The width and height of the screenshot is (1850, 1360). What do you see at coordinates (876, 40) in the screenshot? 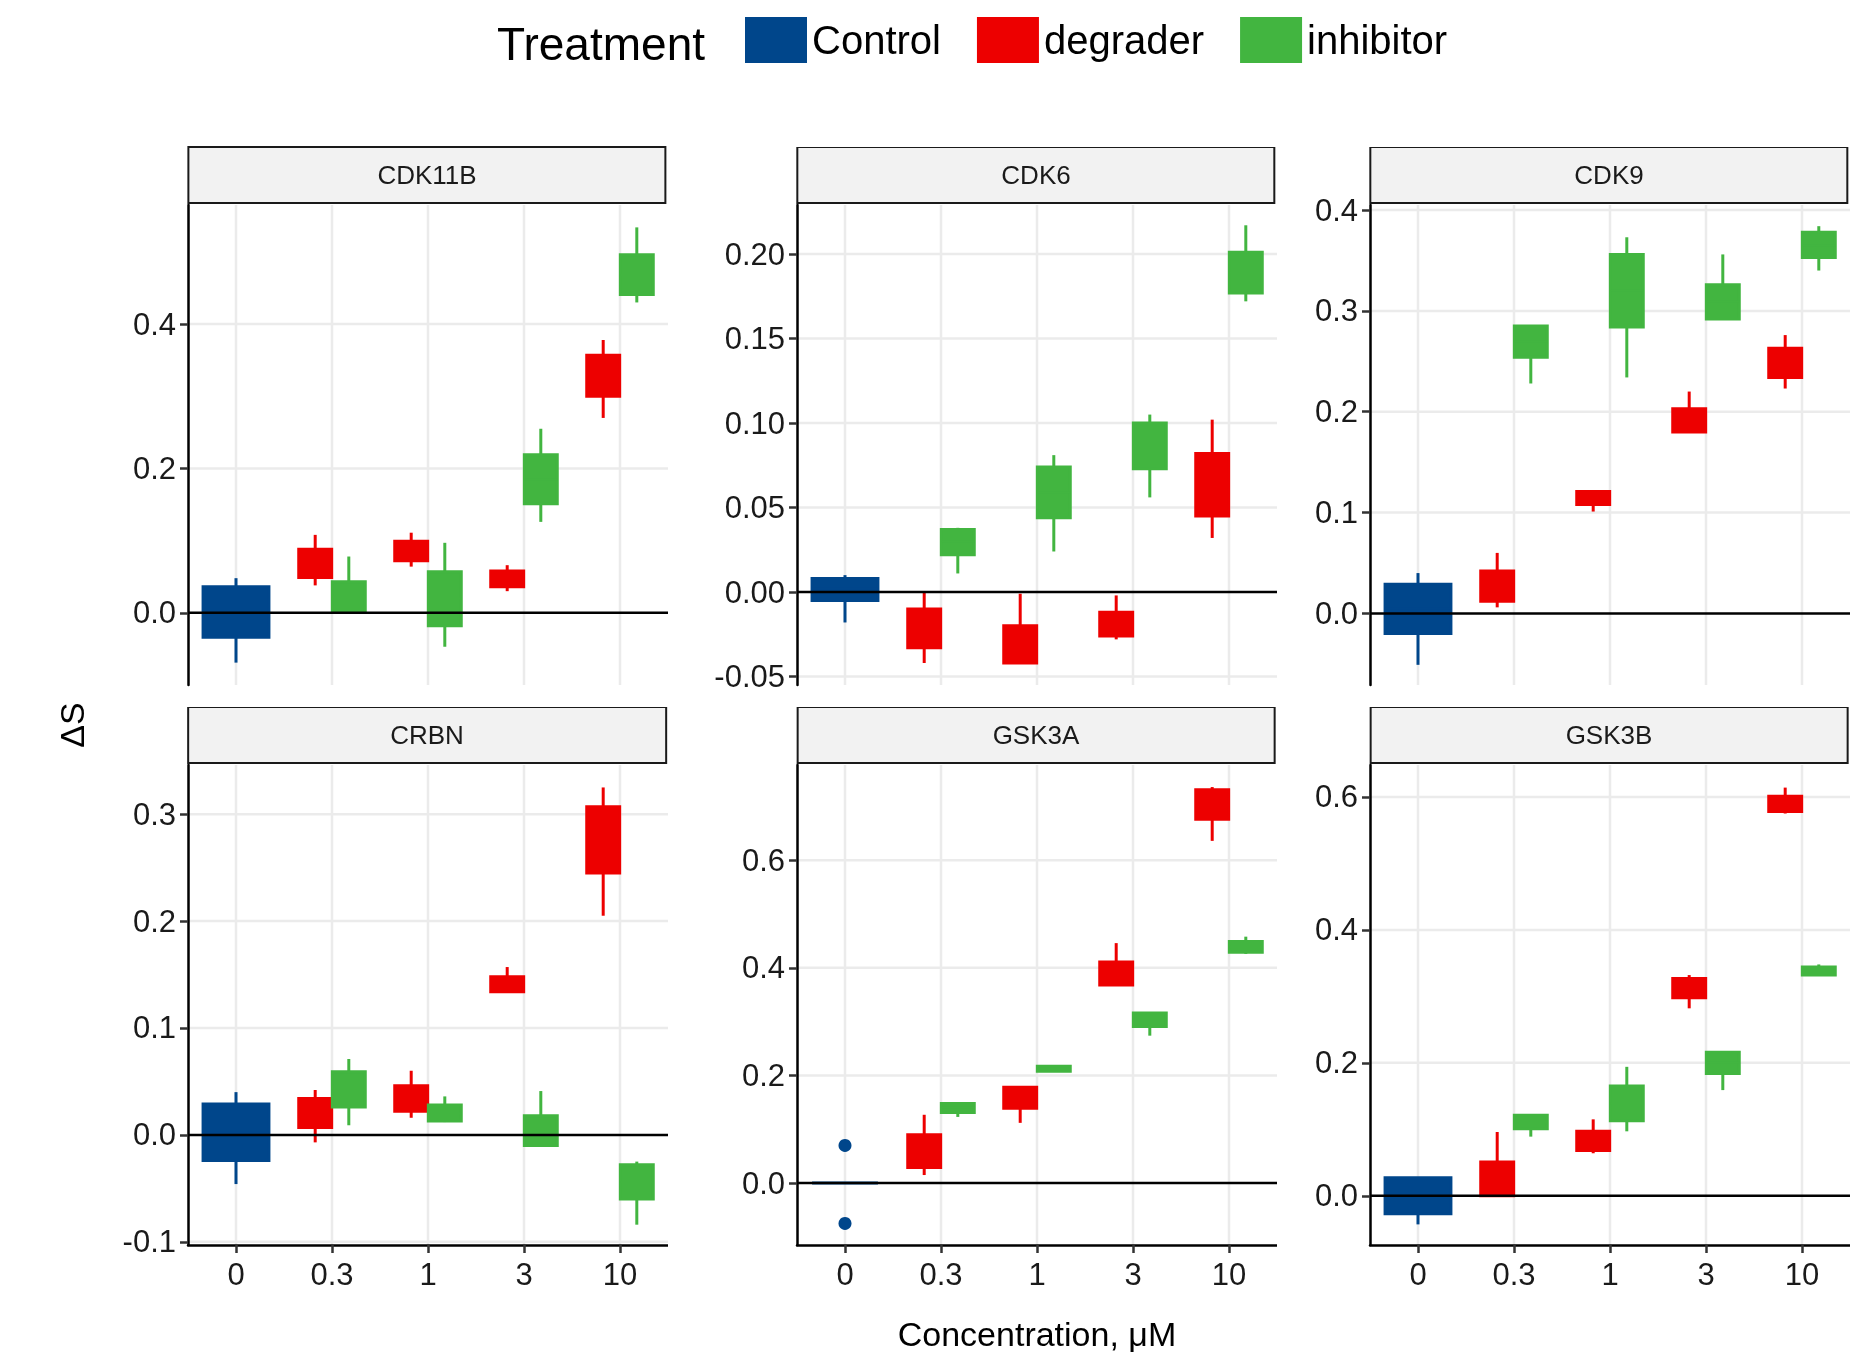
I see `legend-label: Control` at bounding box center [876, 40].